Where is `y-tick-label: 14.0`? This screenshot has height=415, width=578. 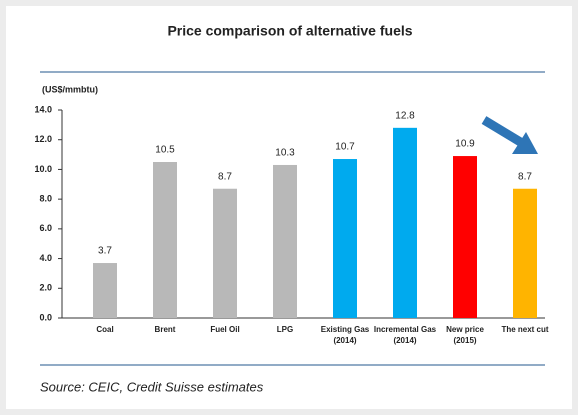 y-tick-label: 14.0 is located at coordinates (43, 109).